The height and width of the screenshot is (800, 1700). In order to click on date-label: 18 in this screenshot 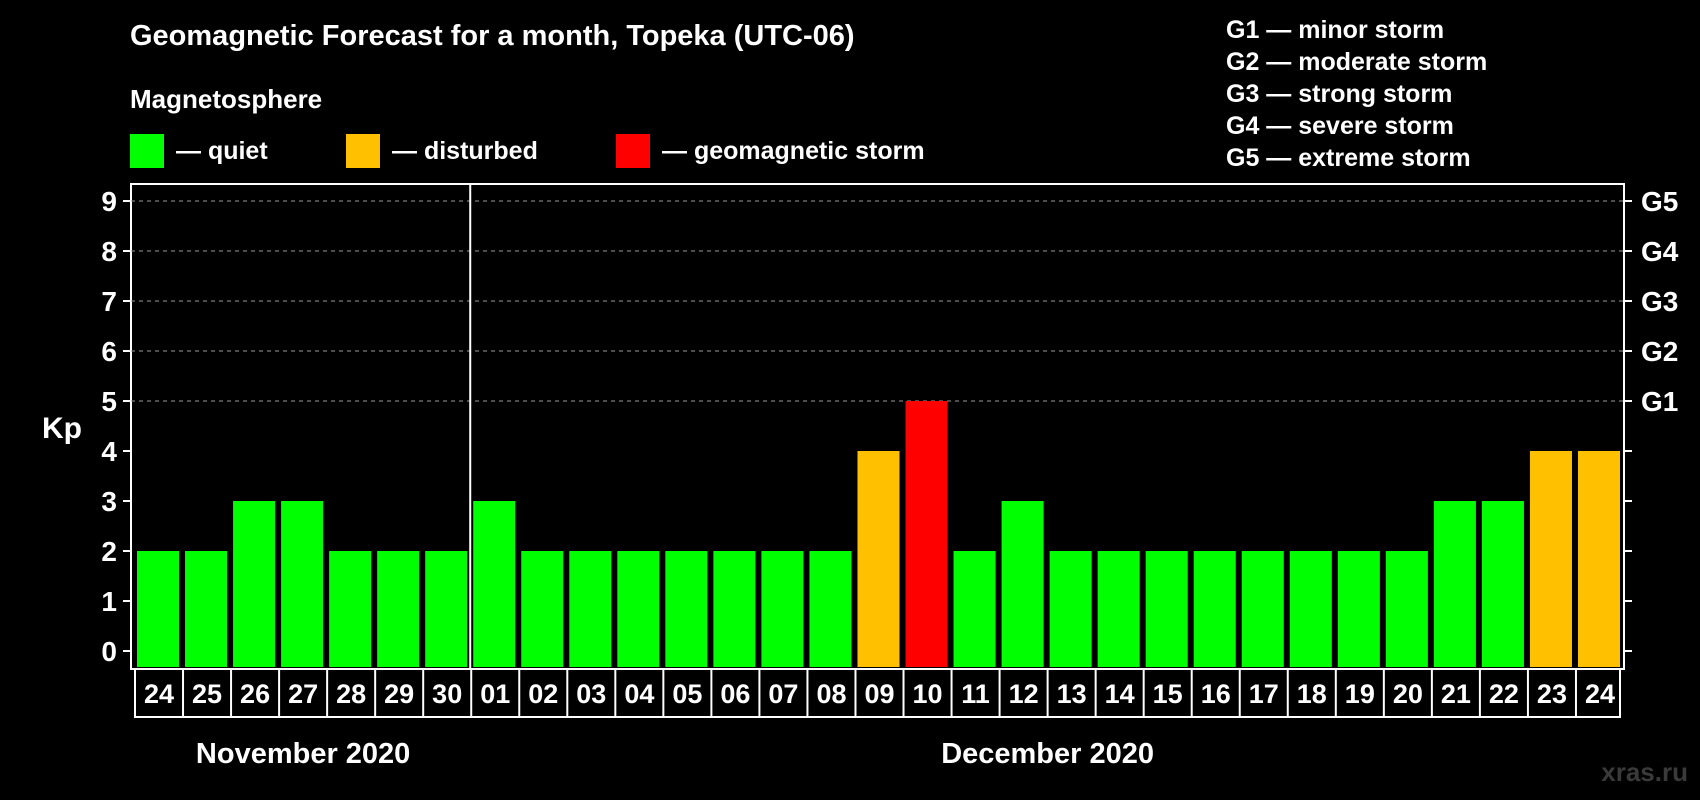, I will do `click(1312, 694)`.